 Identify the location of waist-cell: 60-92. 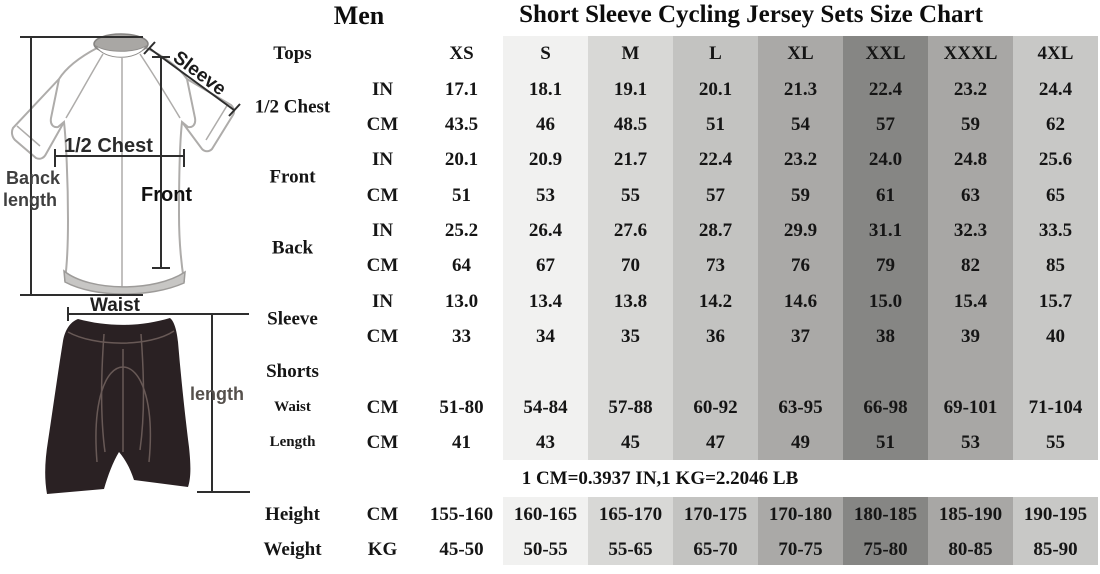
(715, 407).